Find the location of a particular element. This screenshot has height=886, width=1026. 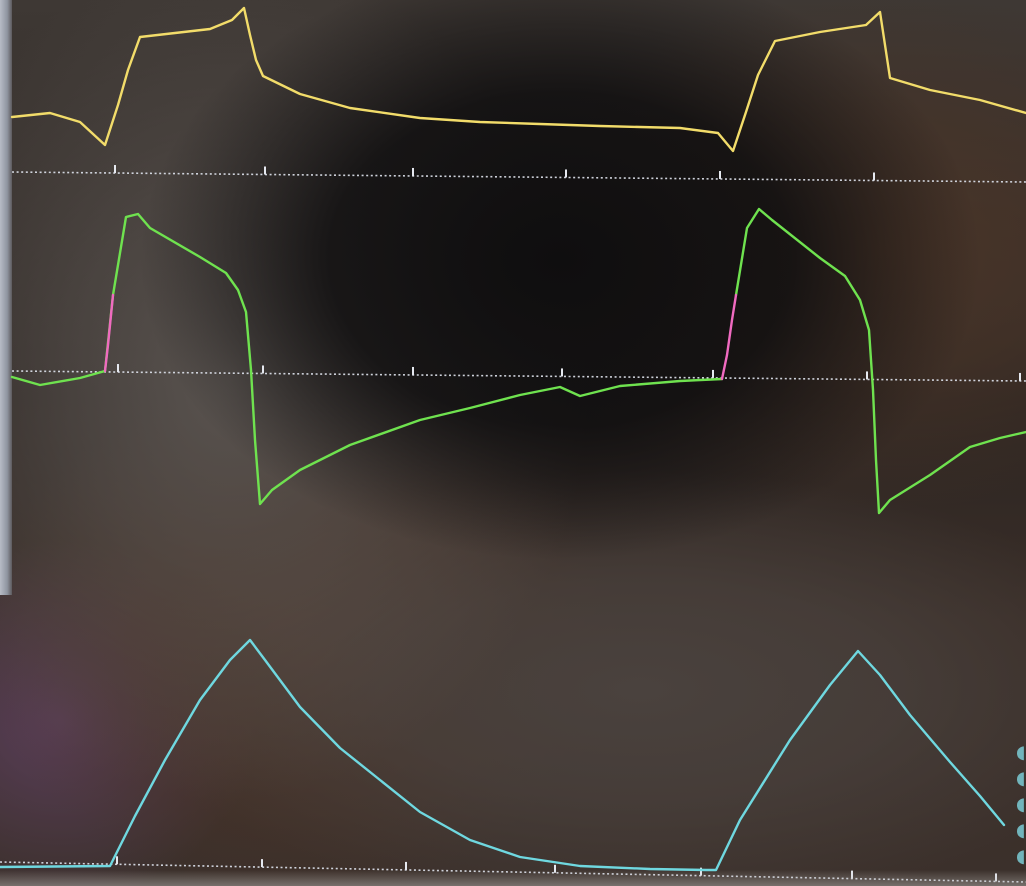

flow-baseline is located at coordinates (518, 376).